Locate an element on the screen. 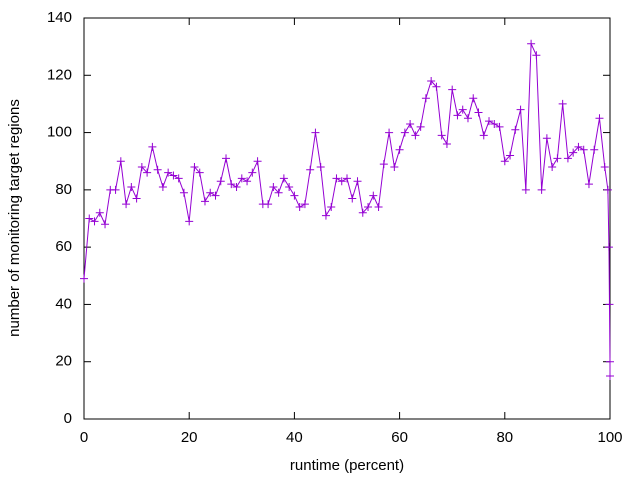 The height and width of the screenshot is (485, 640). x-tick-label: 100 is located at coordinates (609, 437).